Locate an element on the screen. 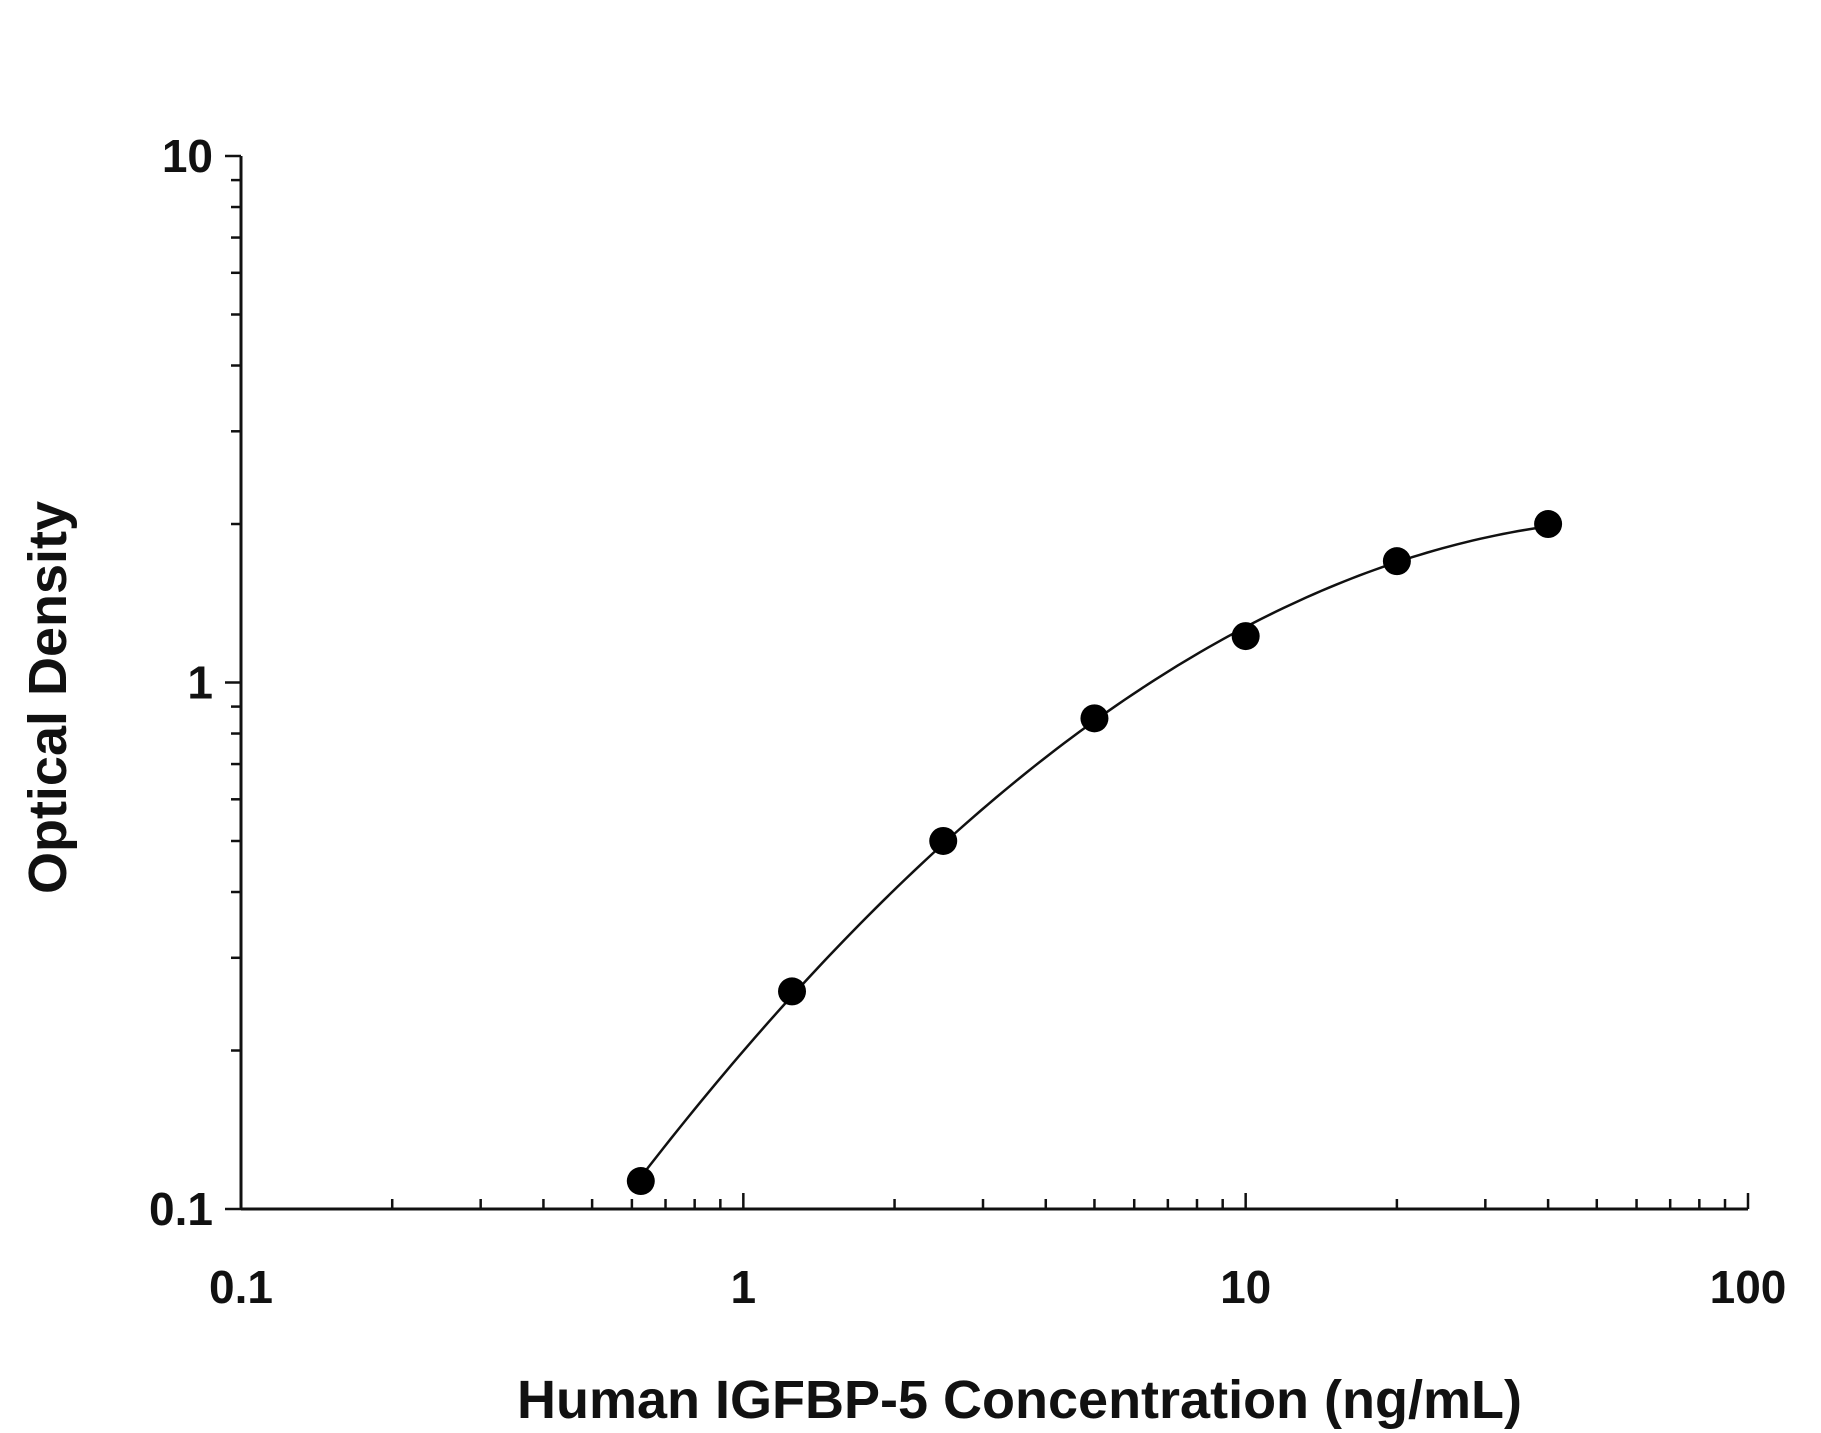 The width and height of the screenshot is (1821, 1433). x-tick-label: 100 is located at coordinates (1748, 1287).